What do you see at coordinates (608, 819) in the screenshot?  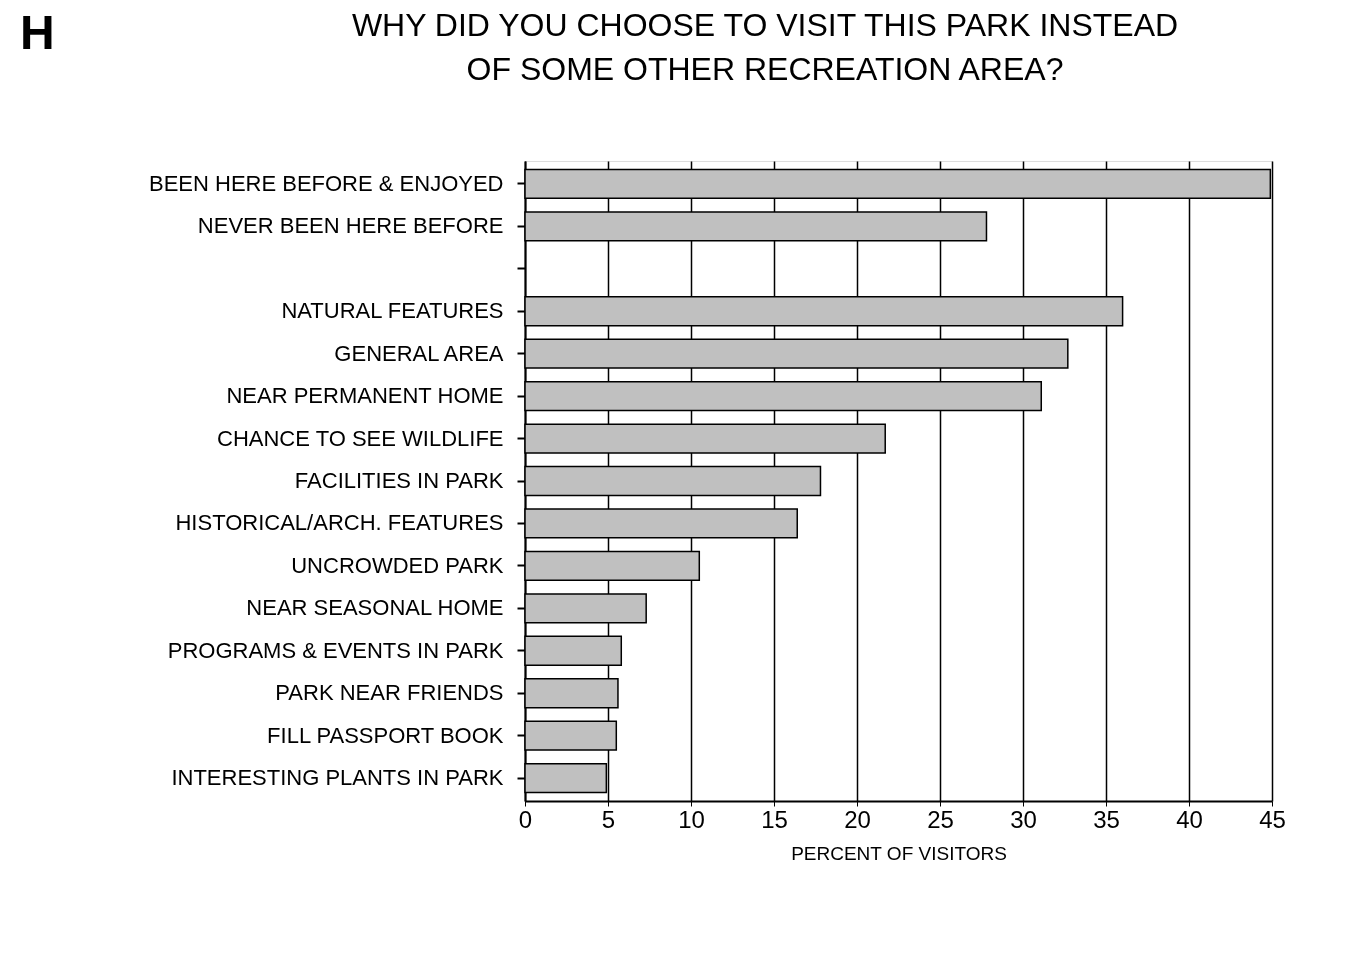 I see `x-tick-label: 5` at bounding box center [608, 819].